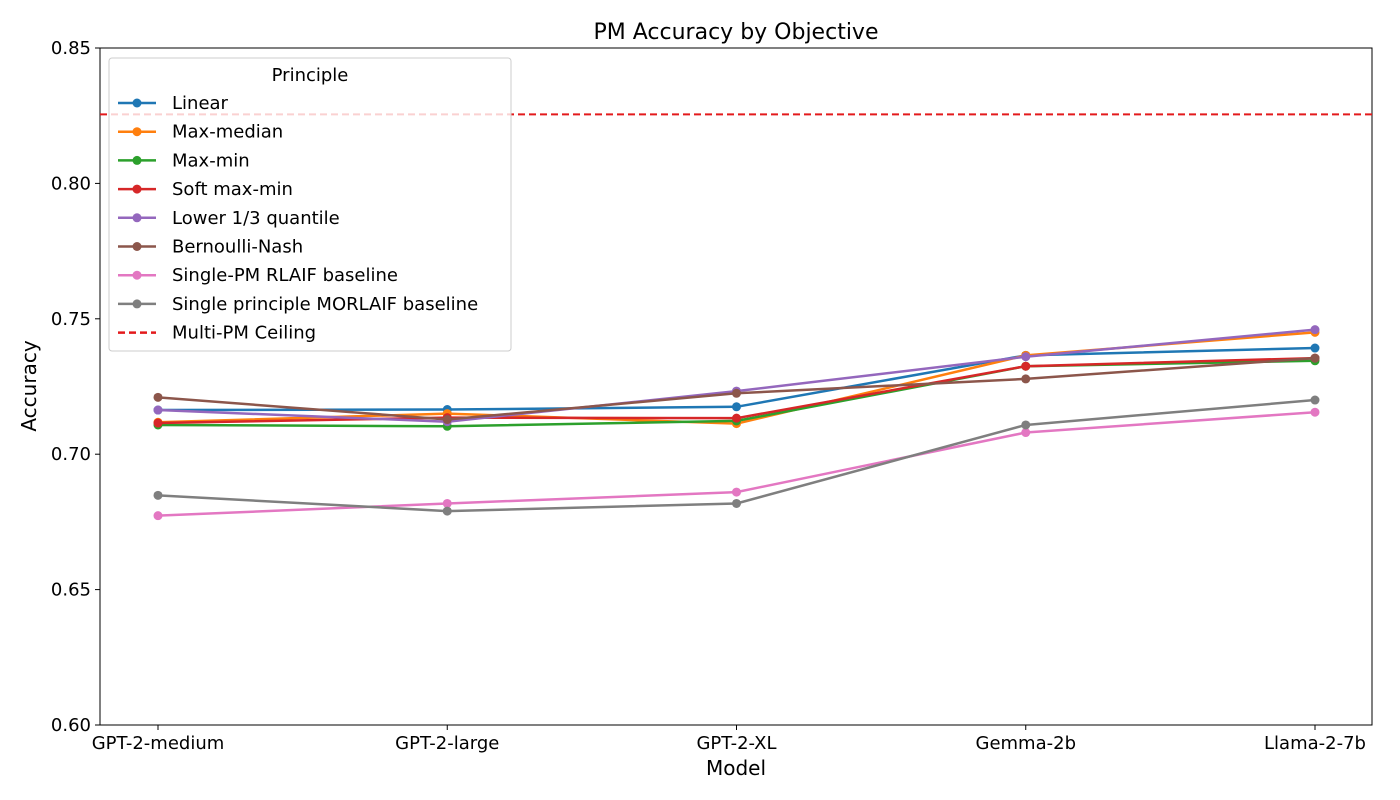 Image resolution: width=1400 pixels, height=800 pixels. What do you see at coordinates (200, 103) in the screenshot?
I see `legend-label: Linear` at bounding box center [200, 103].